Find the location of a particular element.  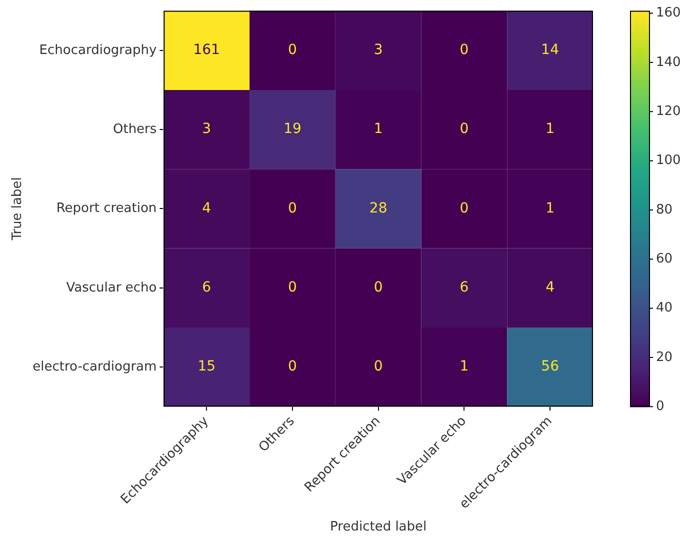

color-bar-label: 20 is located at coordinates (664, 357).